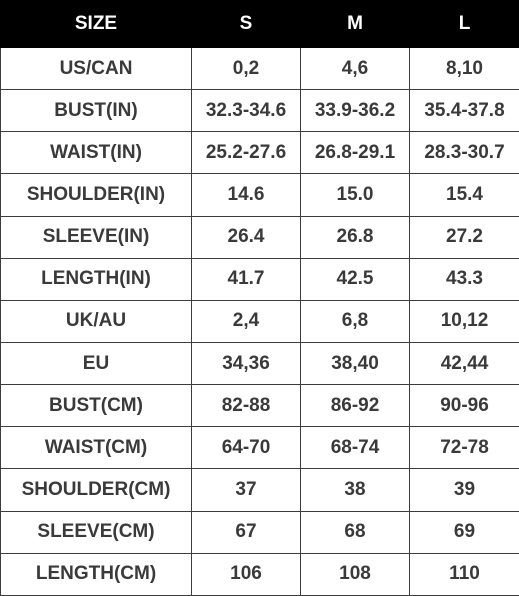 The image size is (519, 596). Describe the element at coordinates (96, 111) in the screenshot. I see `row-label: BUST(IN)` at that location.